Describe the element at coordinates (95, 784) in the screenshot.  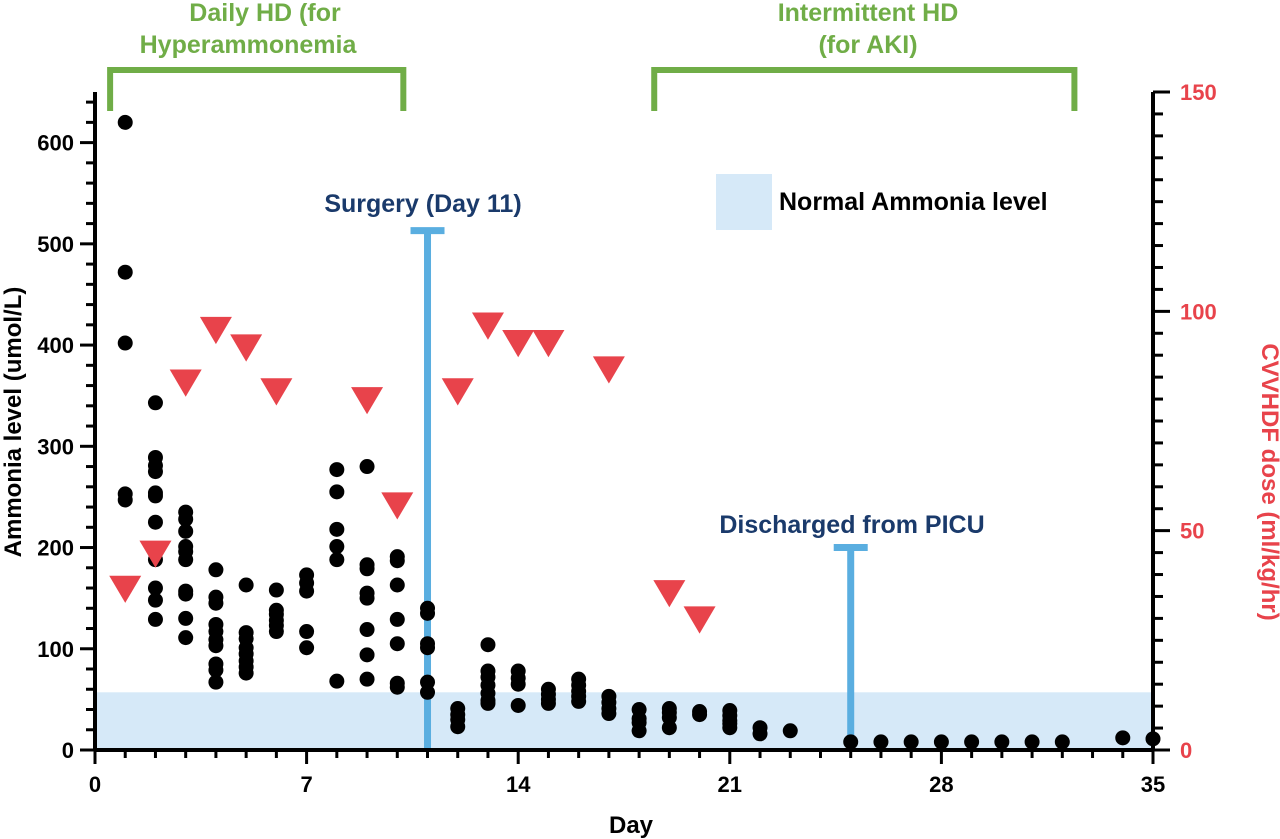
I see `x-tick-label: 0` at that location.